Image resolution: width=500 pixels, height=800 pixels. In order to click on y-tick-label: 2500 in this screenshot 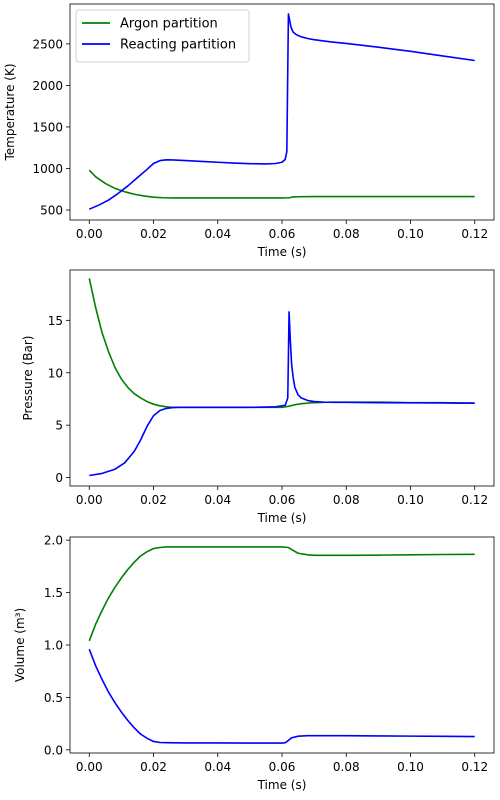, I will do `click(47, 44)`.